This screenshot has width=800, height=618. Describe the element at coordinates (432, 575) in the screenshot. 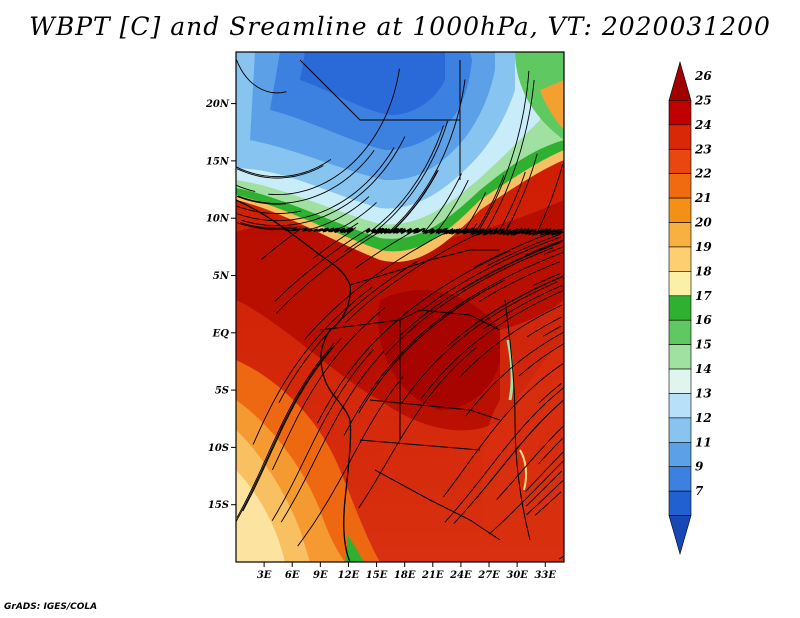

I see `lon-tick-label: 21E` at that location.